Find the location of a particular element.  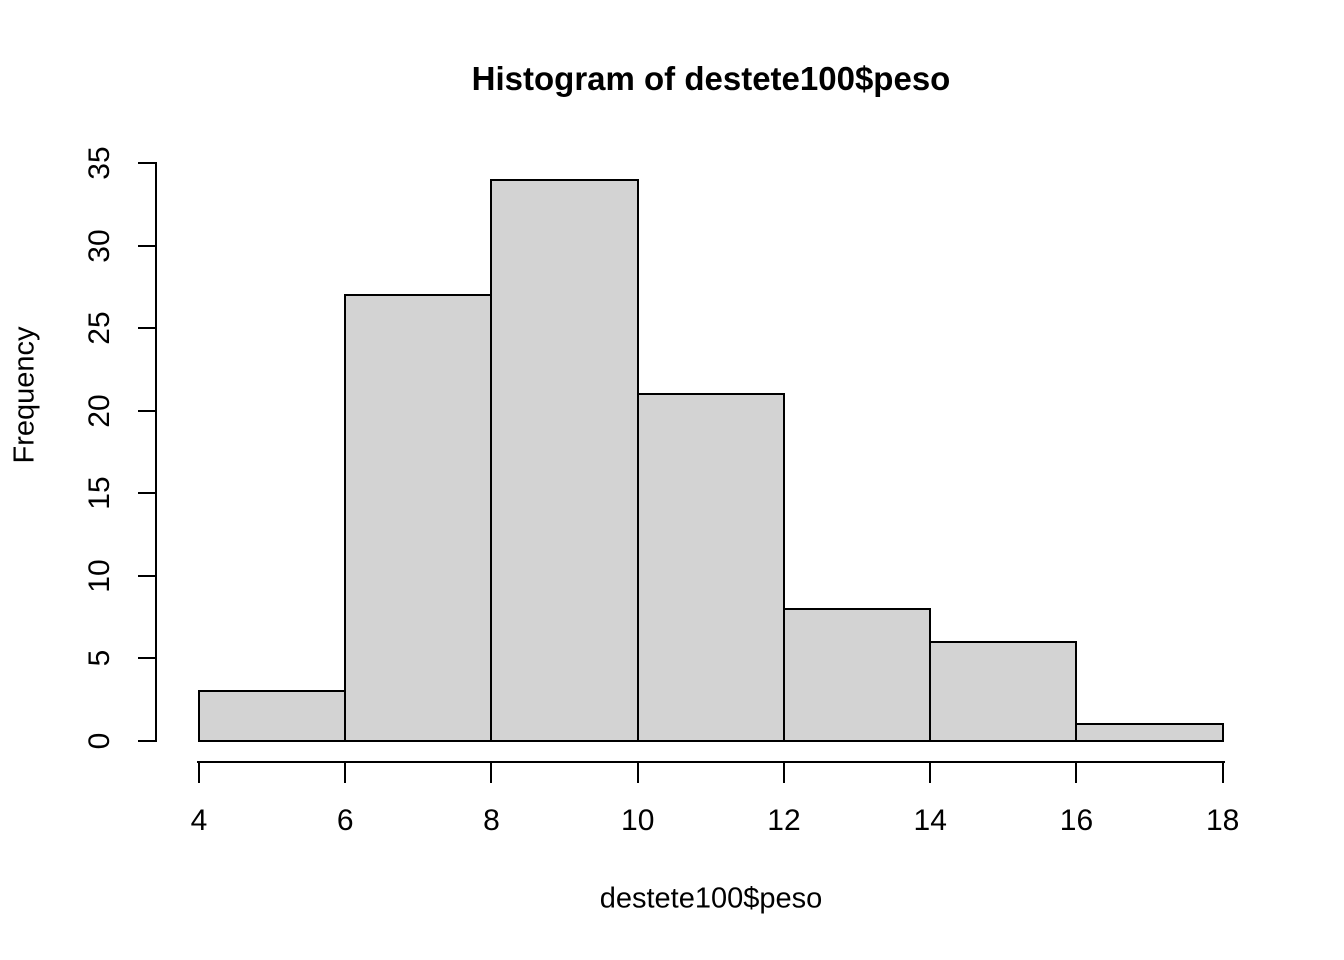

y-tick-label: 15 is located at coordinates (99, 493).